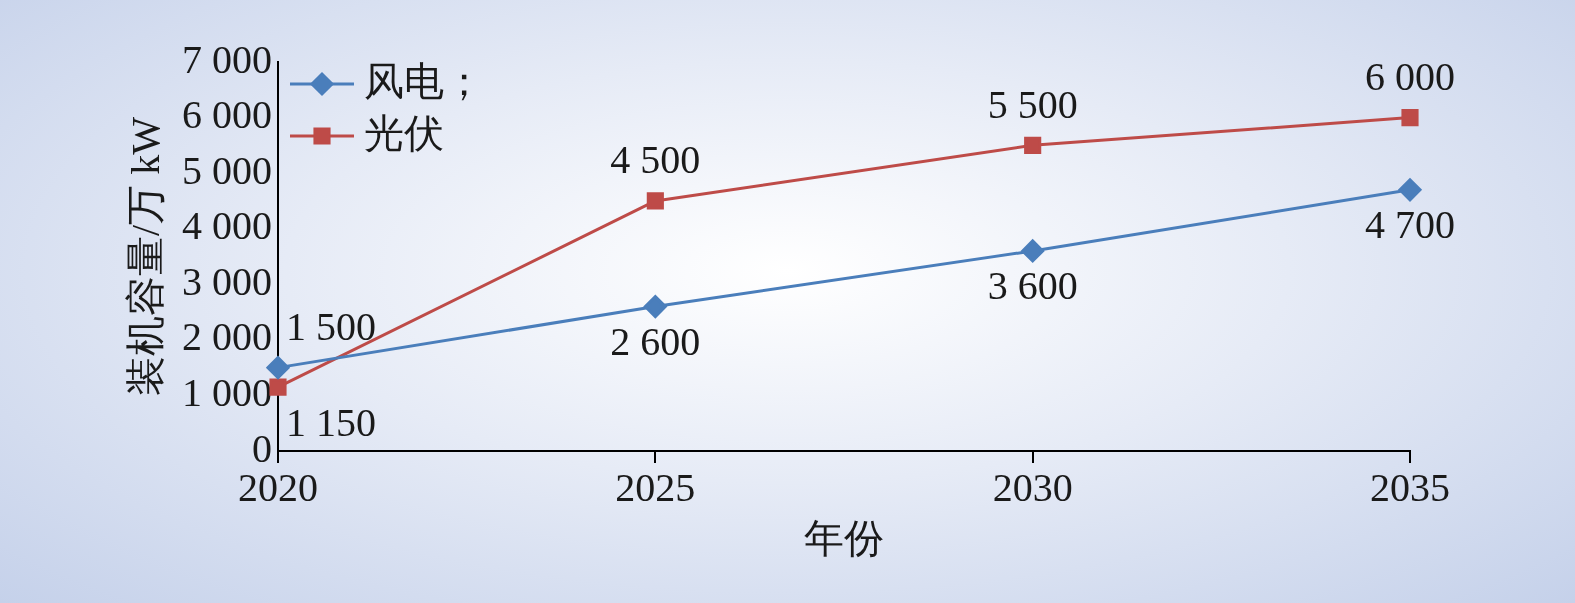 The width and height of the screenshot is (1575, 603). What do you see at coordinates (1032, 487) in the screenshot?
I see `x-tick-label: 2030` at bounding box center [1032, 487].